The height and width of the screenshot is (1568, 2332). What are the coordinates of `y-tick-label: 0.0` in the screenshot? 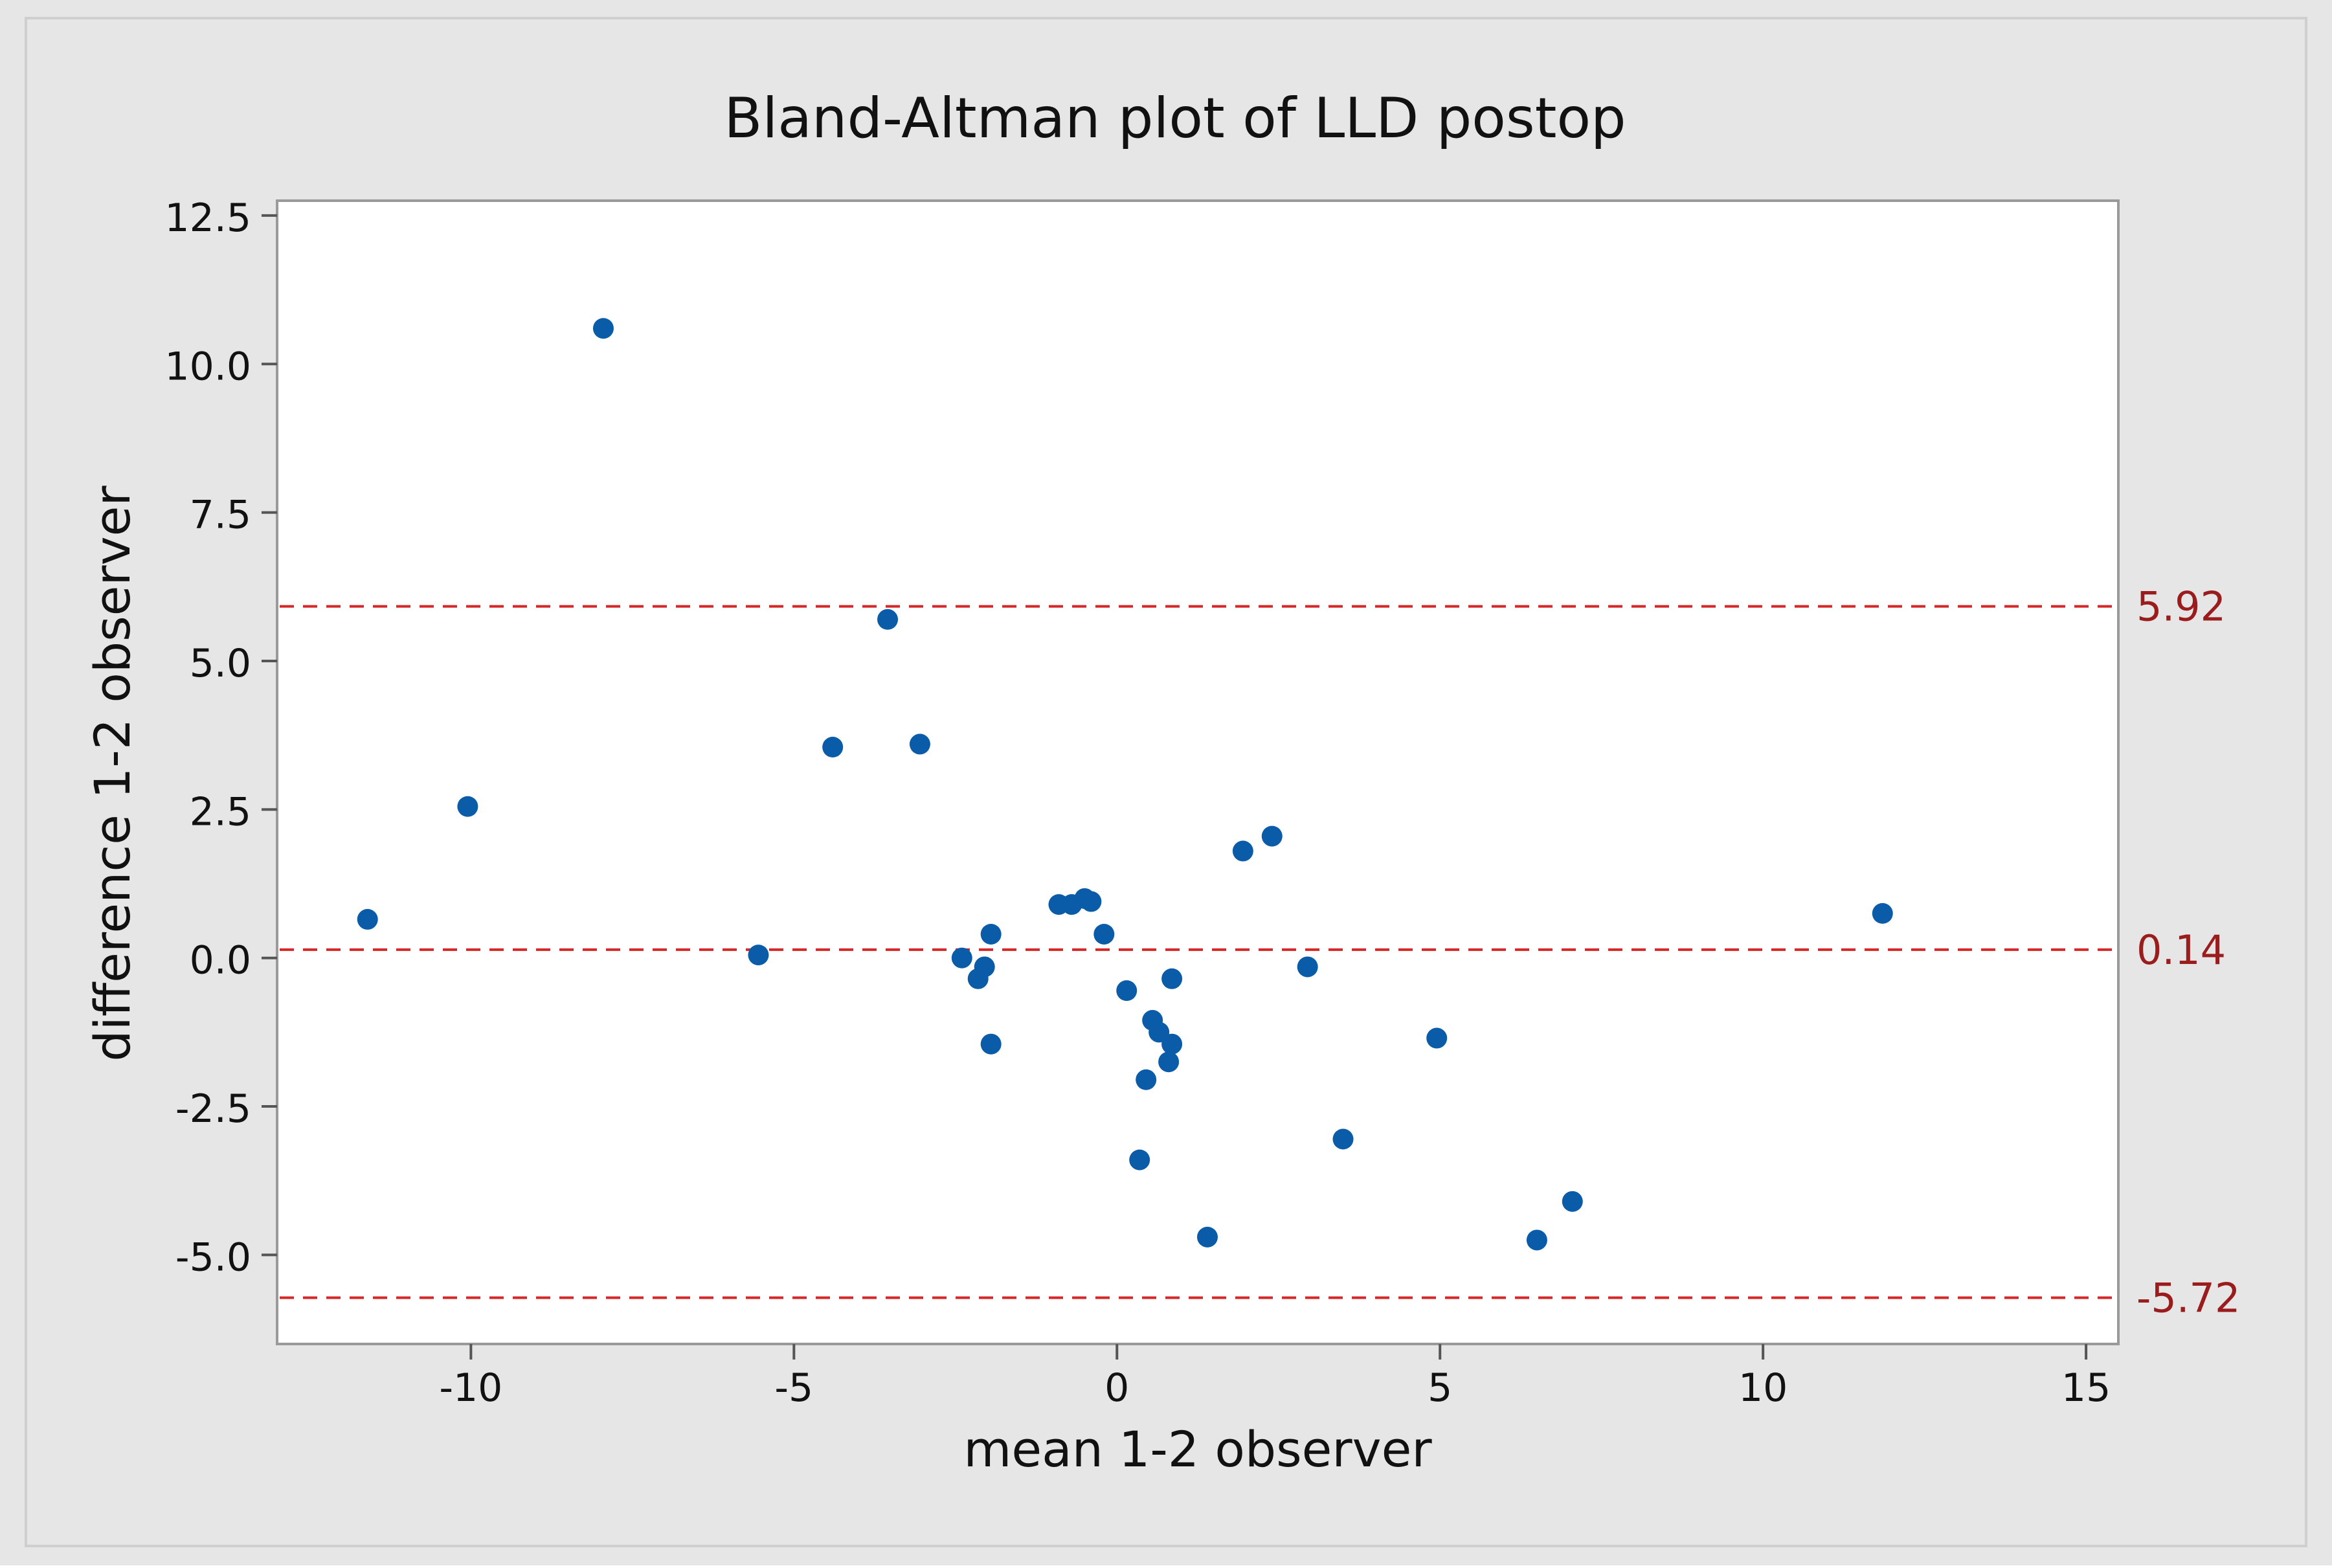 It's located at (220, 961).